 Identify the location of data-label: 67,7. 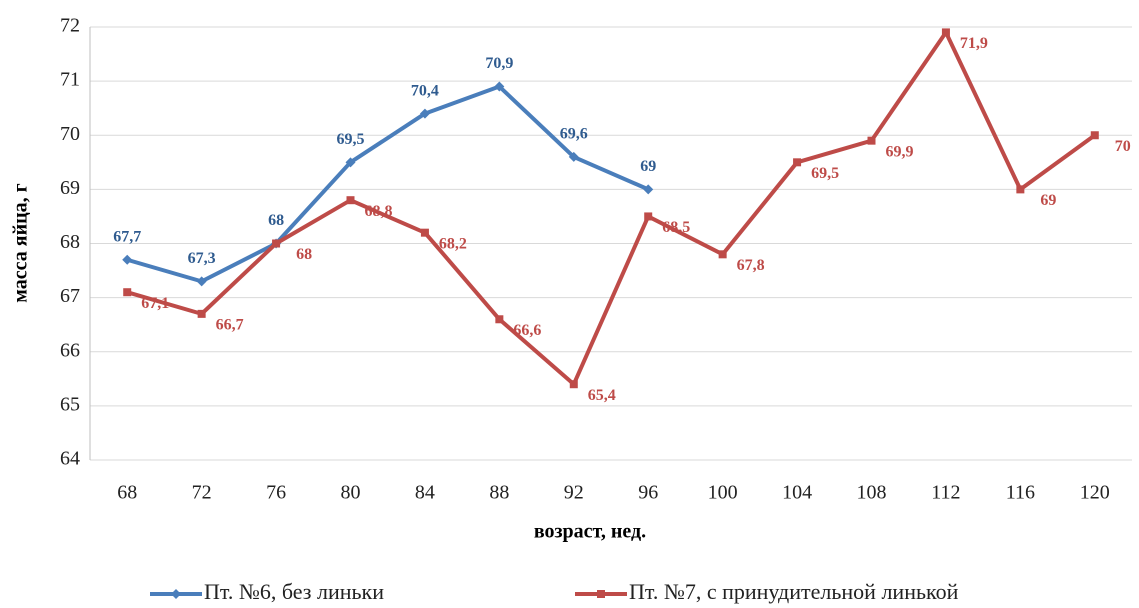
(127, 236).